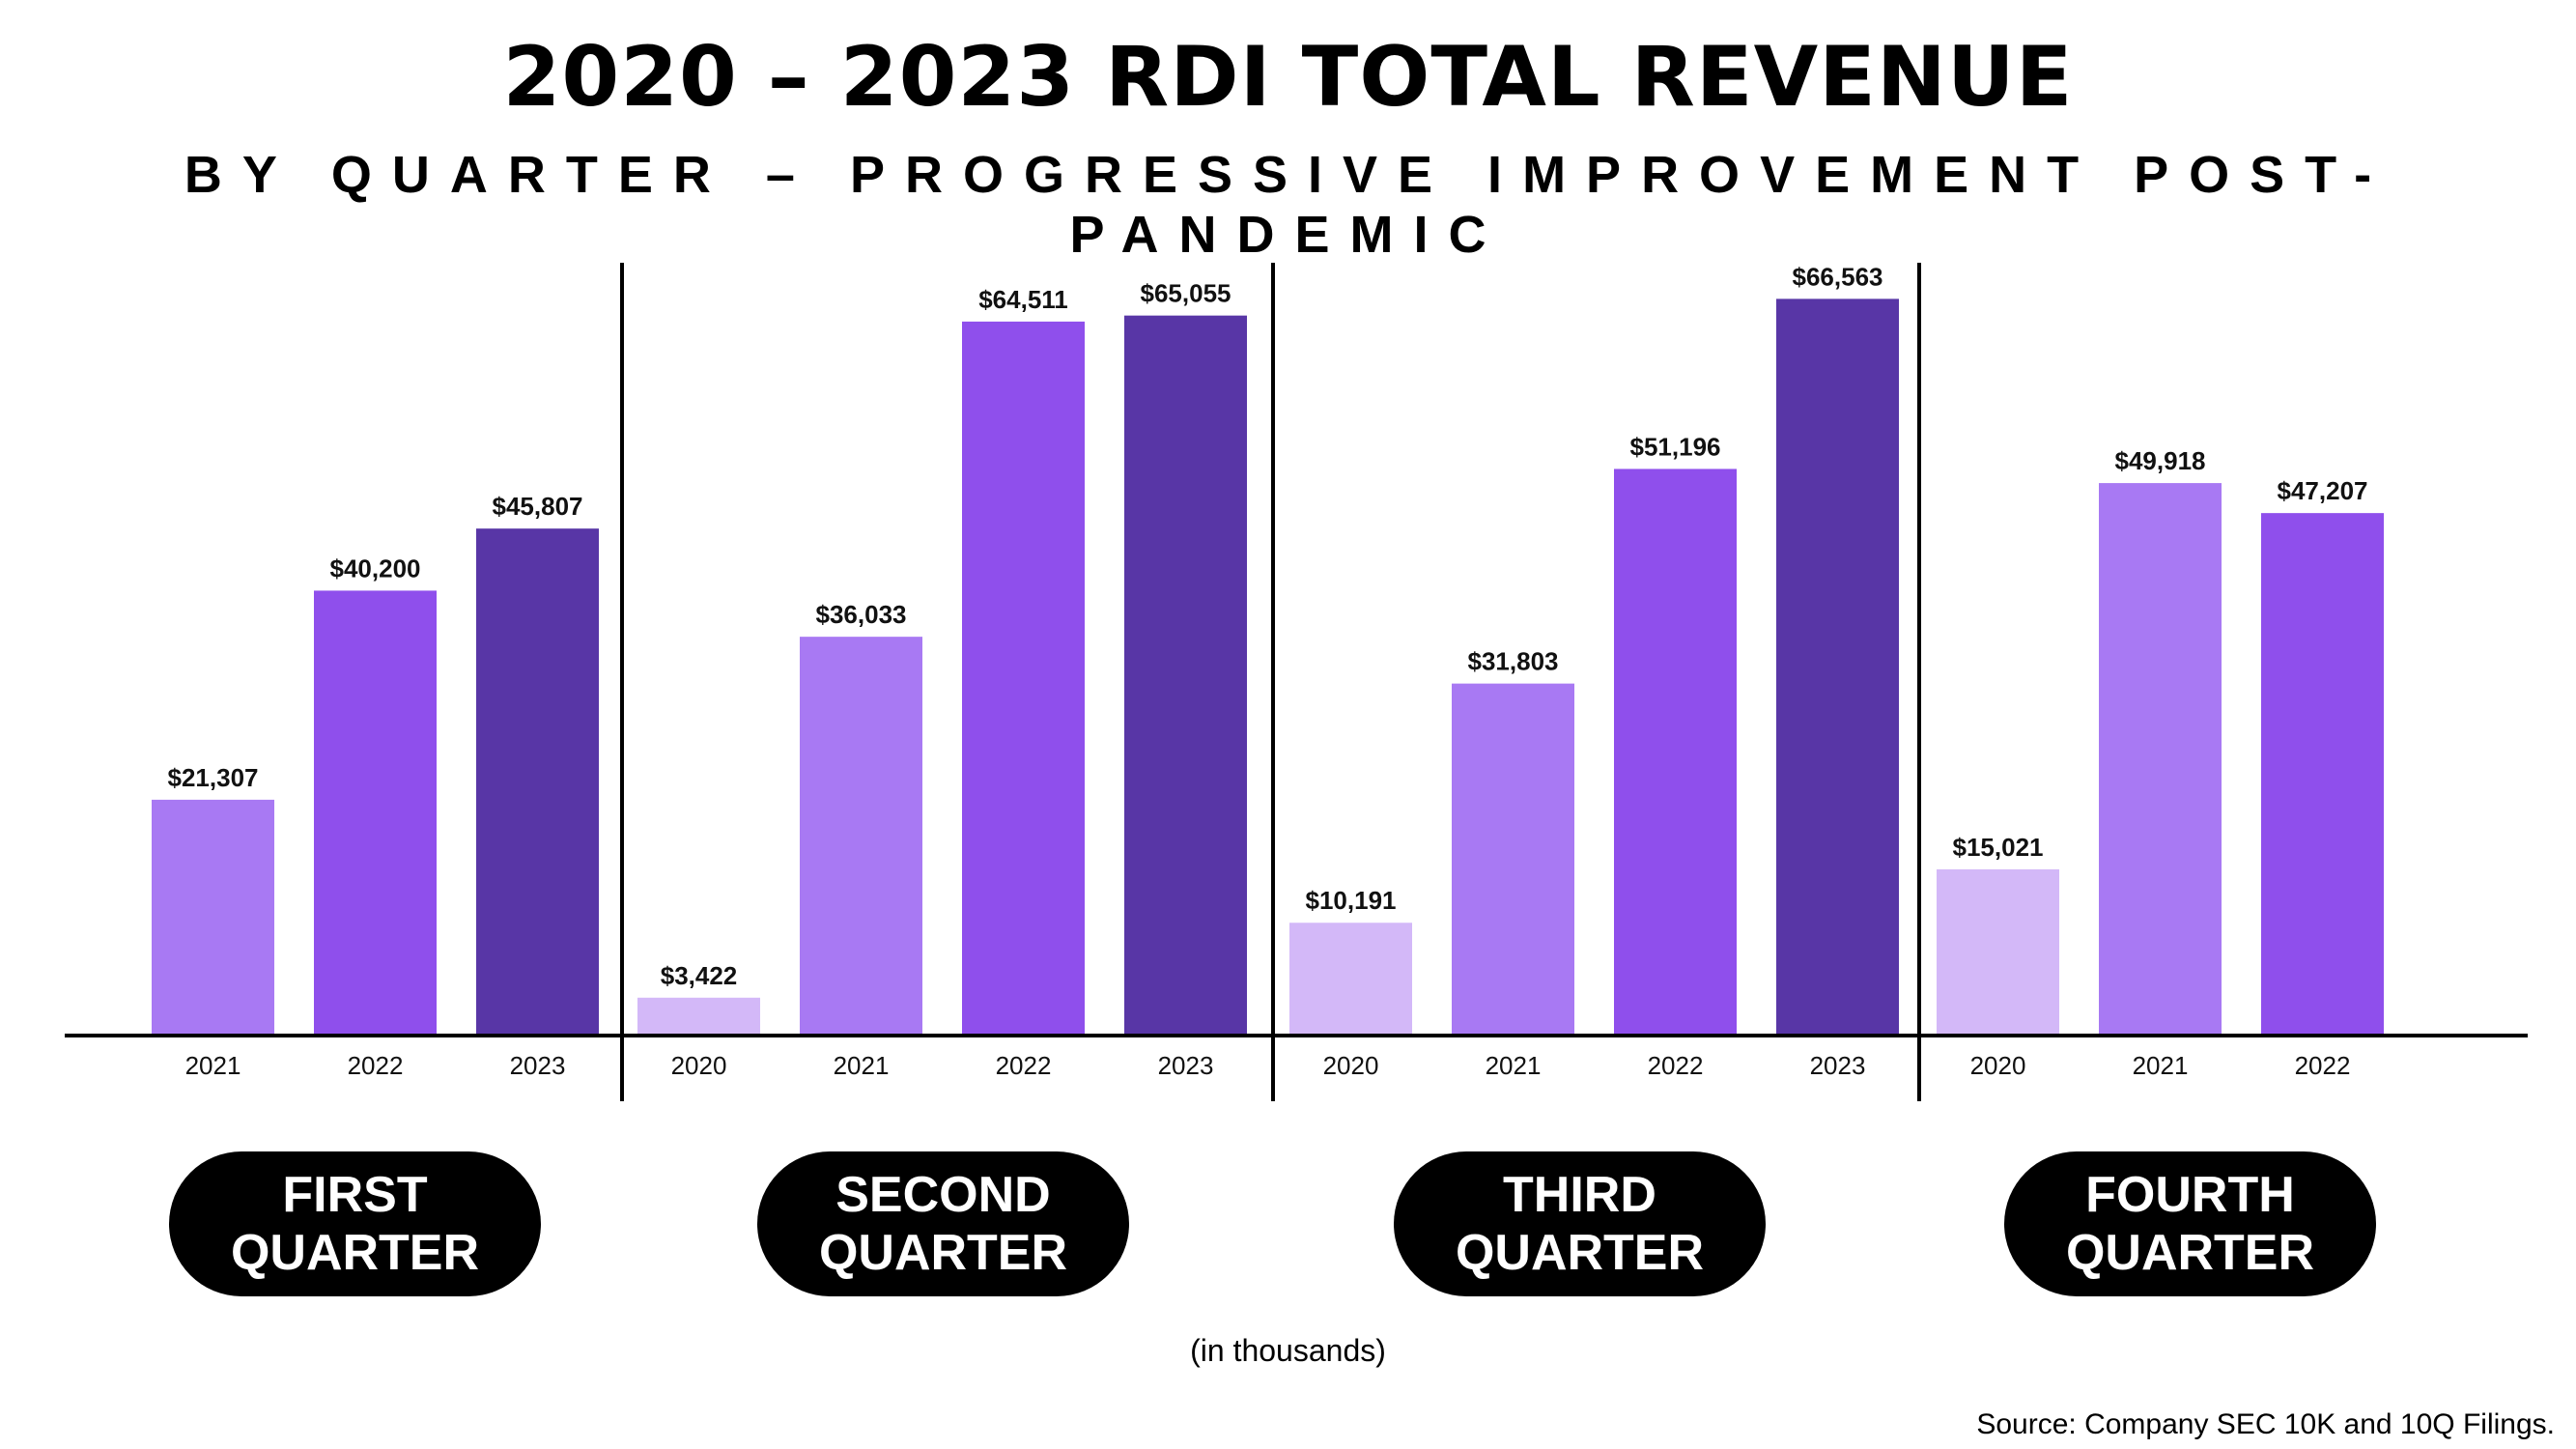 The height and width of the screenshot is (1449, 2576). What do you see at coordinates (375, 813) in the screenshot?
I see `bar-q1-2022` at bounding box center [375, 813].